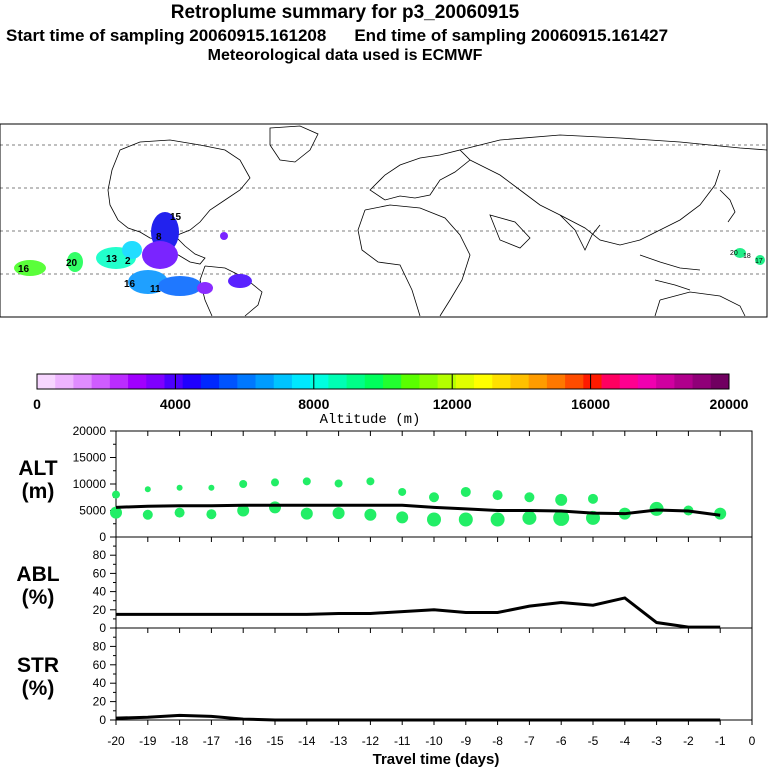 This screenshot has height=768, width=768. What do you see at coordinates (38, 688) in the screenshot?
I see `panel-label-unit: (%)` at bounding box center [38, 688].